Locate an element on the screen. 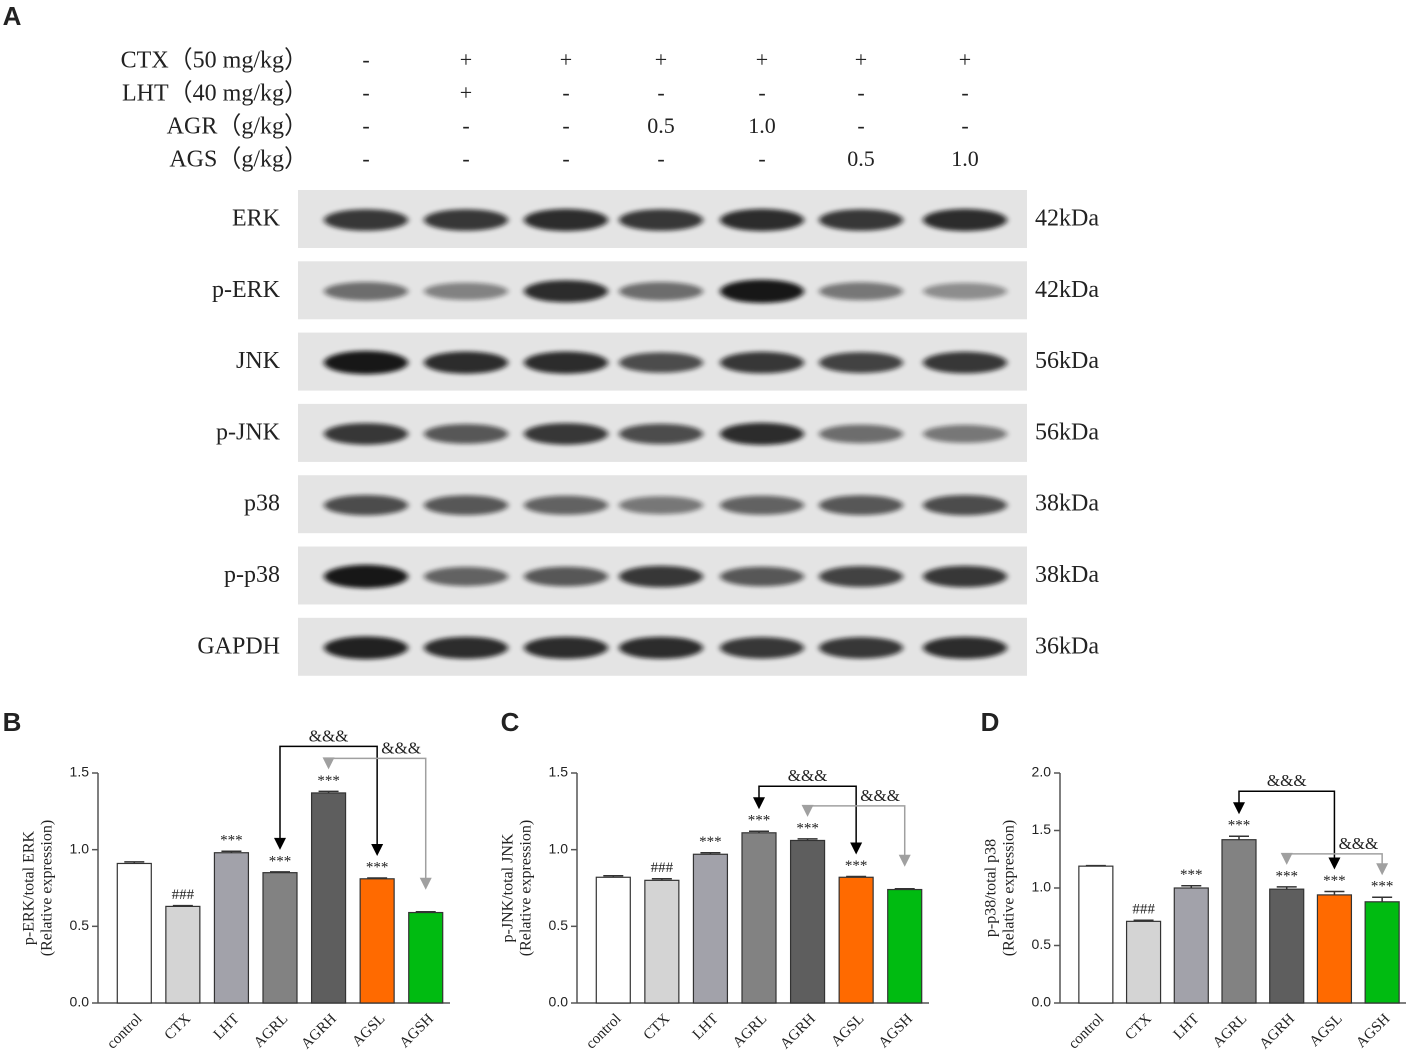  treatment-value: 0.5 is located at coordinates (661, 125).